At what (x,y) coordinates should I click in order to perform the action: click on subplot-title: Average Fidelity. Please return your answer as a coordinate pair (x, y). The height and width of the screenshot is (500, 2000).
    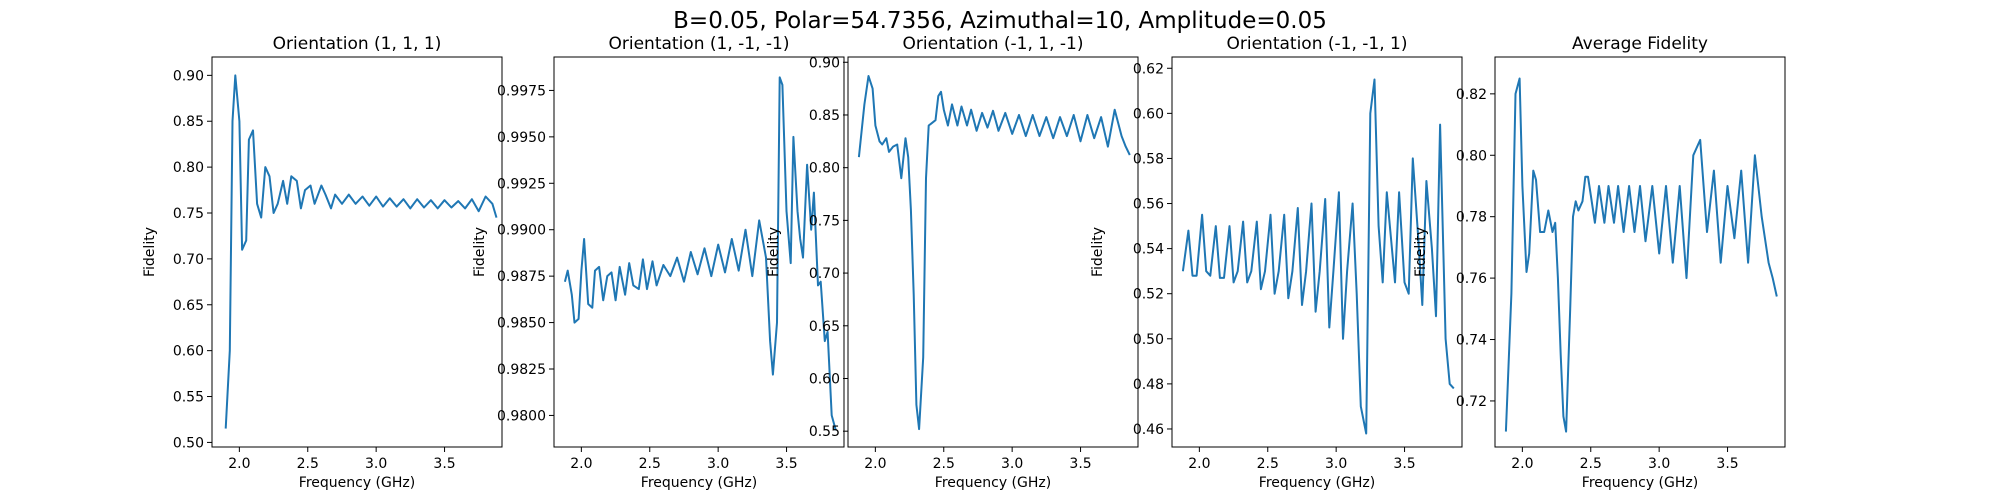
    Looking at the image, I should click on (1640, 44).